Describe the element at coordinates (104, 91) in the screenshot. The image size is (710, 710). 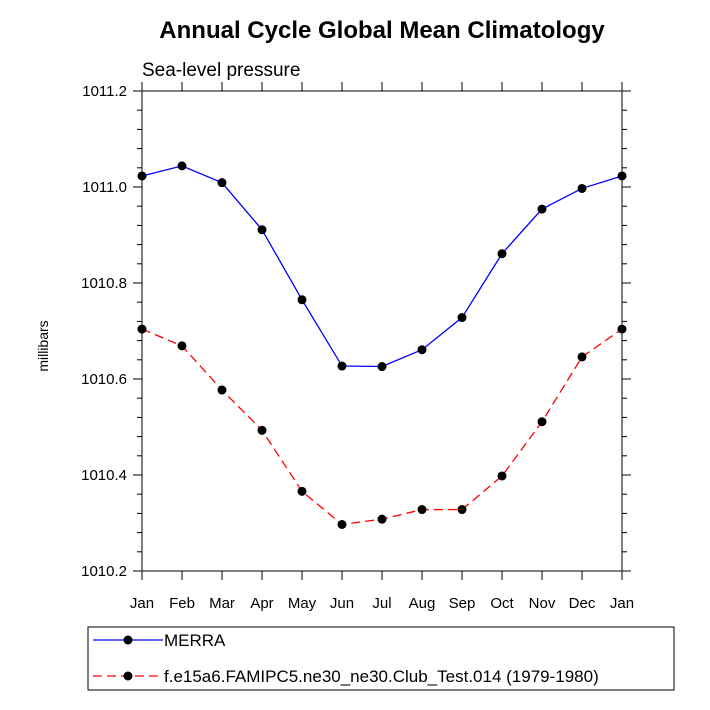
I see `y-tick-label: 1011.2` at that location.